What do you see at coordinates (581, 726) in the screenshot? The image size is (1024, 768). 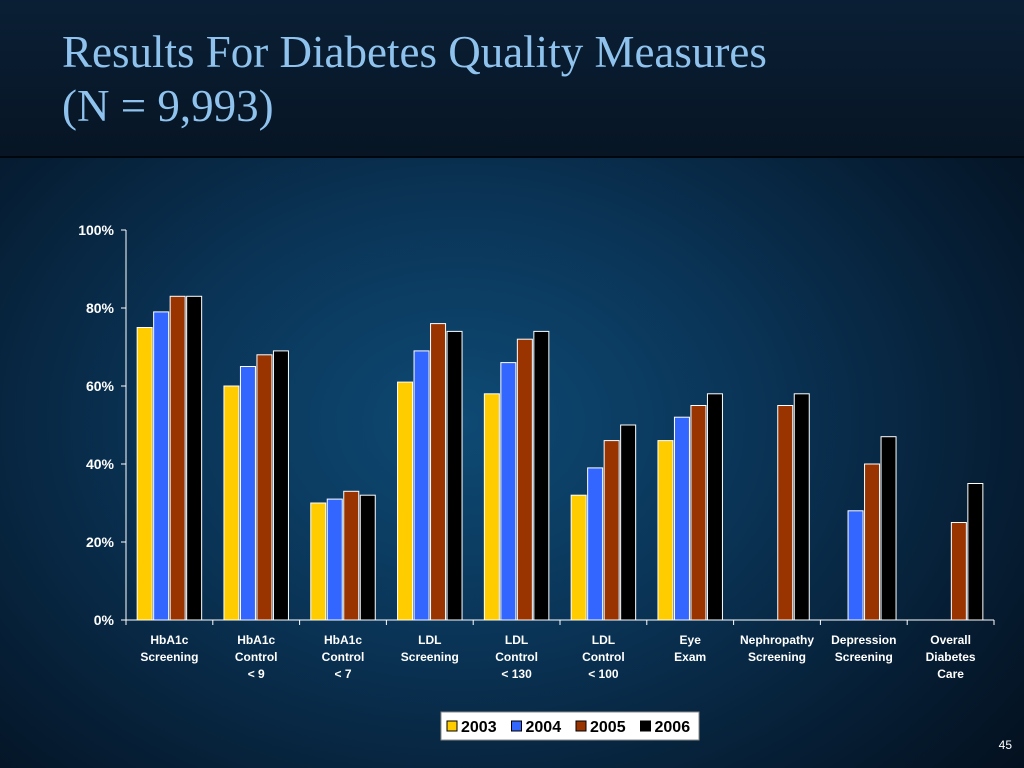 I see `legend-swatch-2005` at bounding box center [581, 726].